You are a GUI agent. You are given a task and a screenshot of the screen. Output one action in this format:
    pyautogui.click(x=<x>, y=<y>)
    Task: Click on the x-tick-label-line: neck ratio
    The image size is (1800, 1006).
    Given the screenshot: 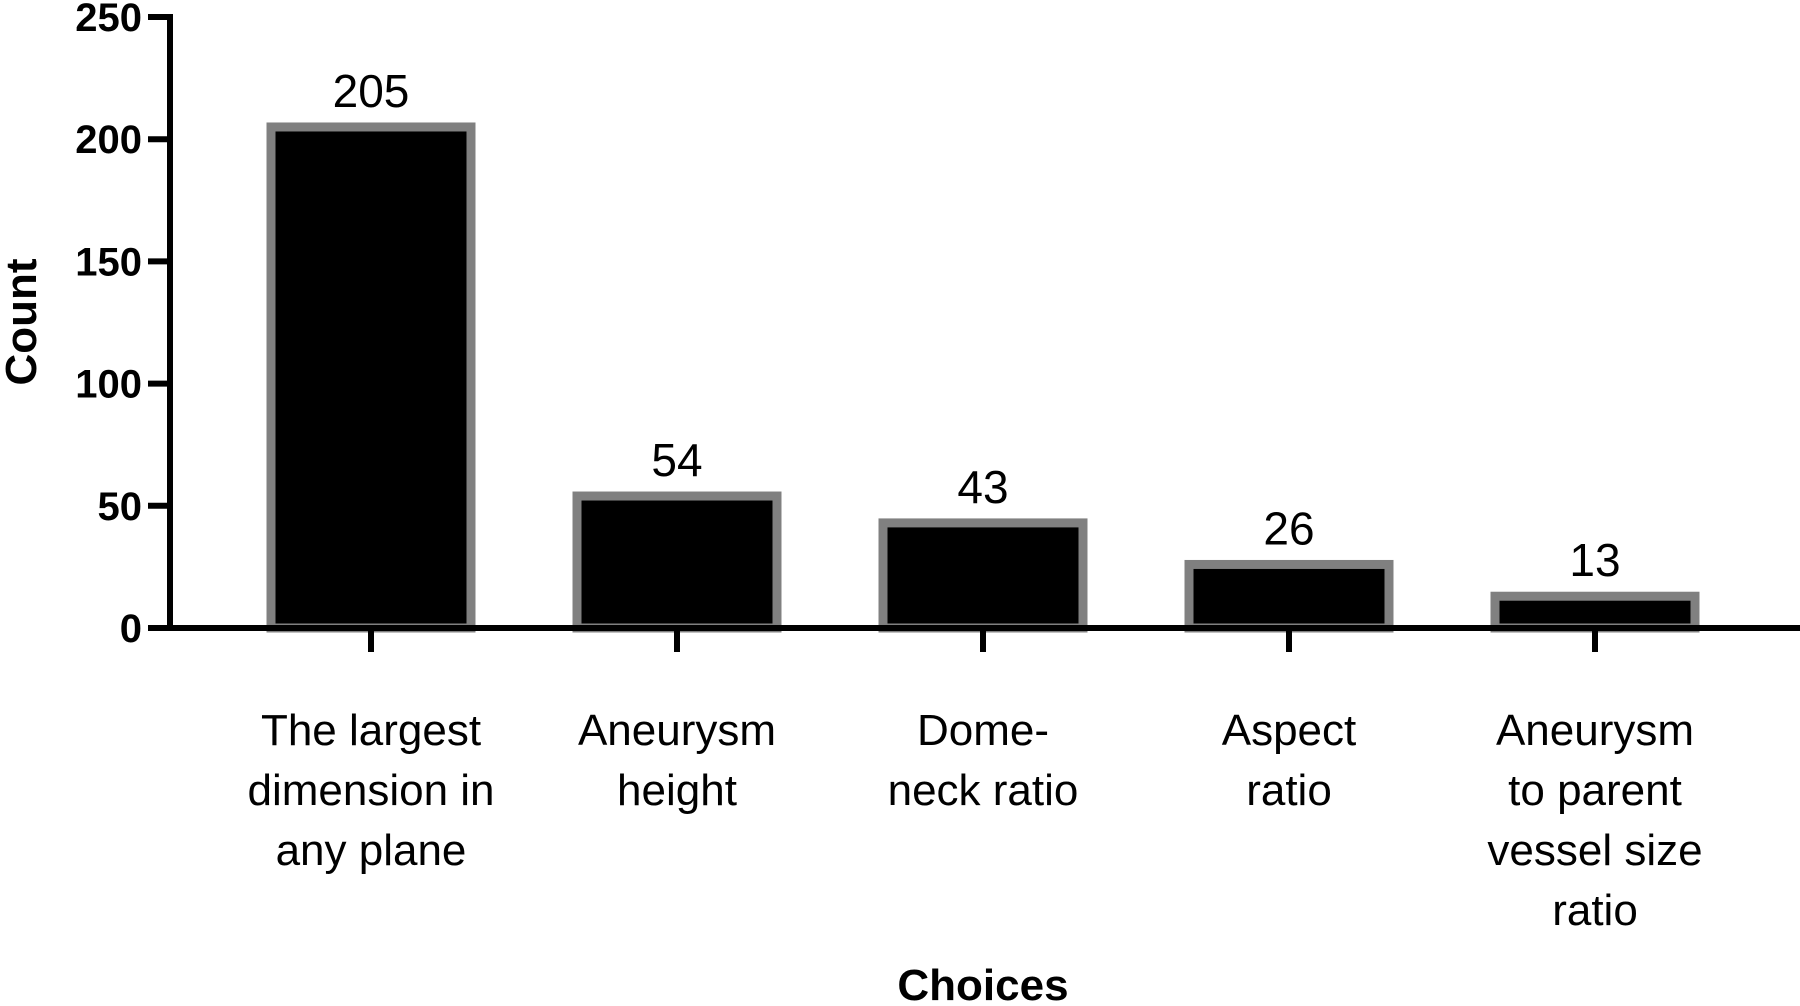 What is the action you would take?
    pyautogui.click(x=983, y=790)
    